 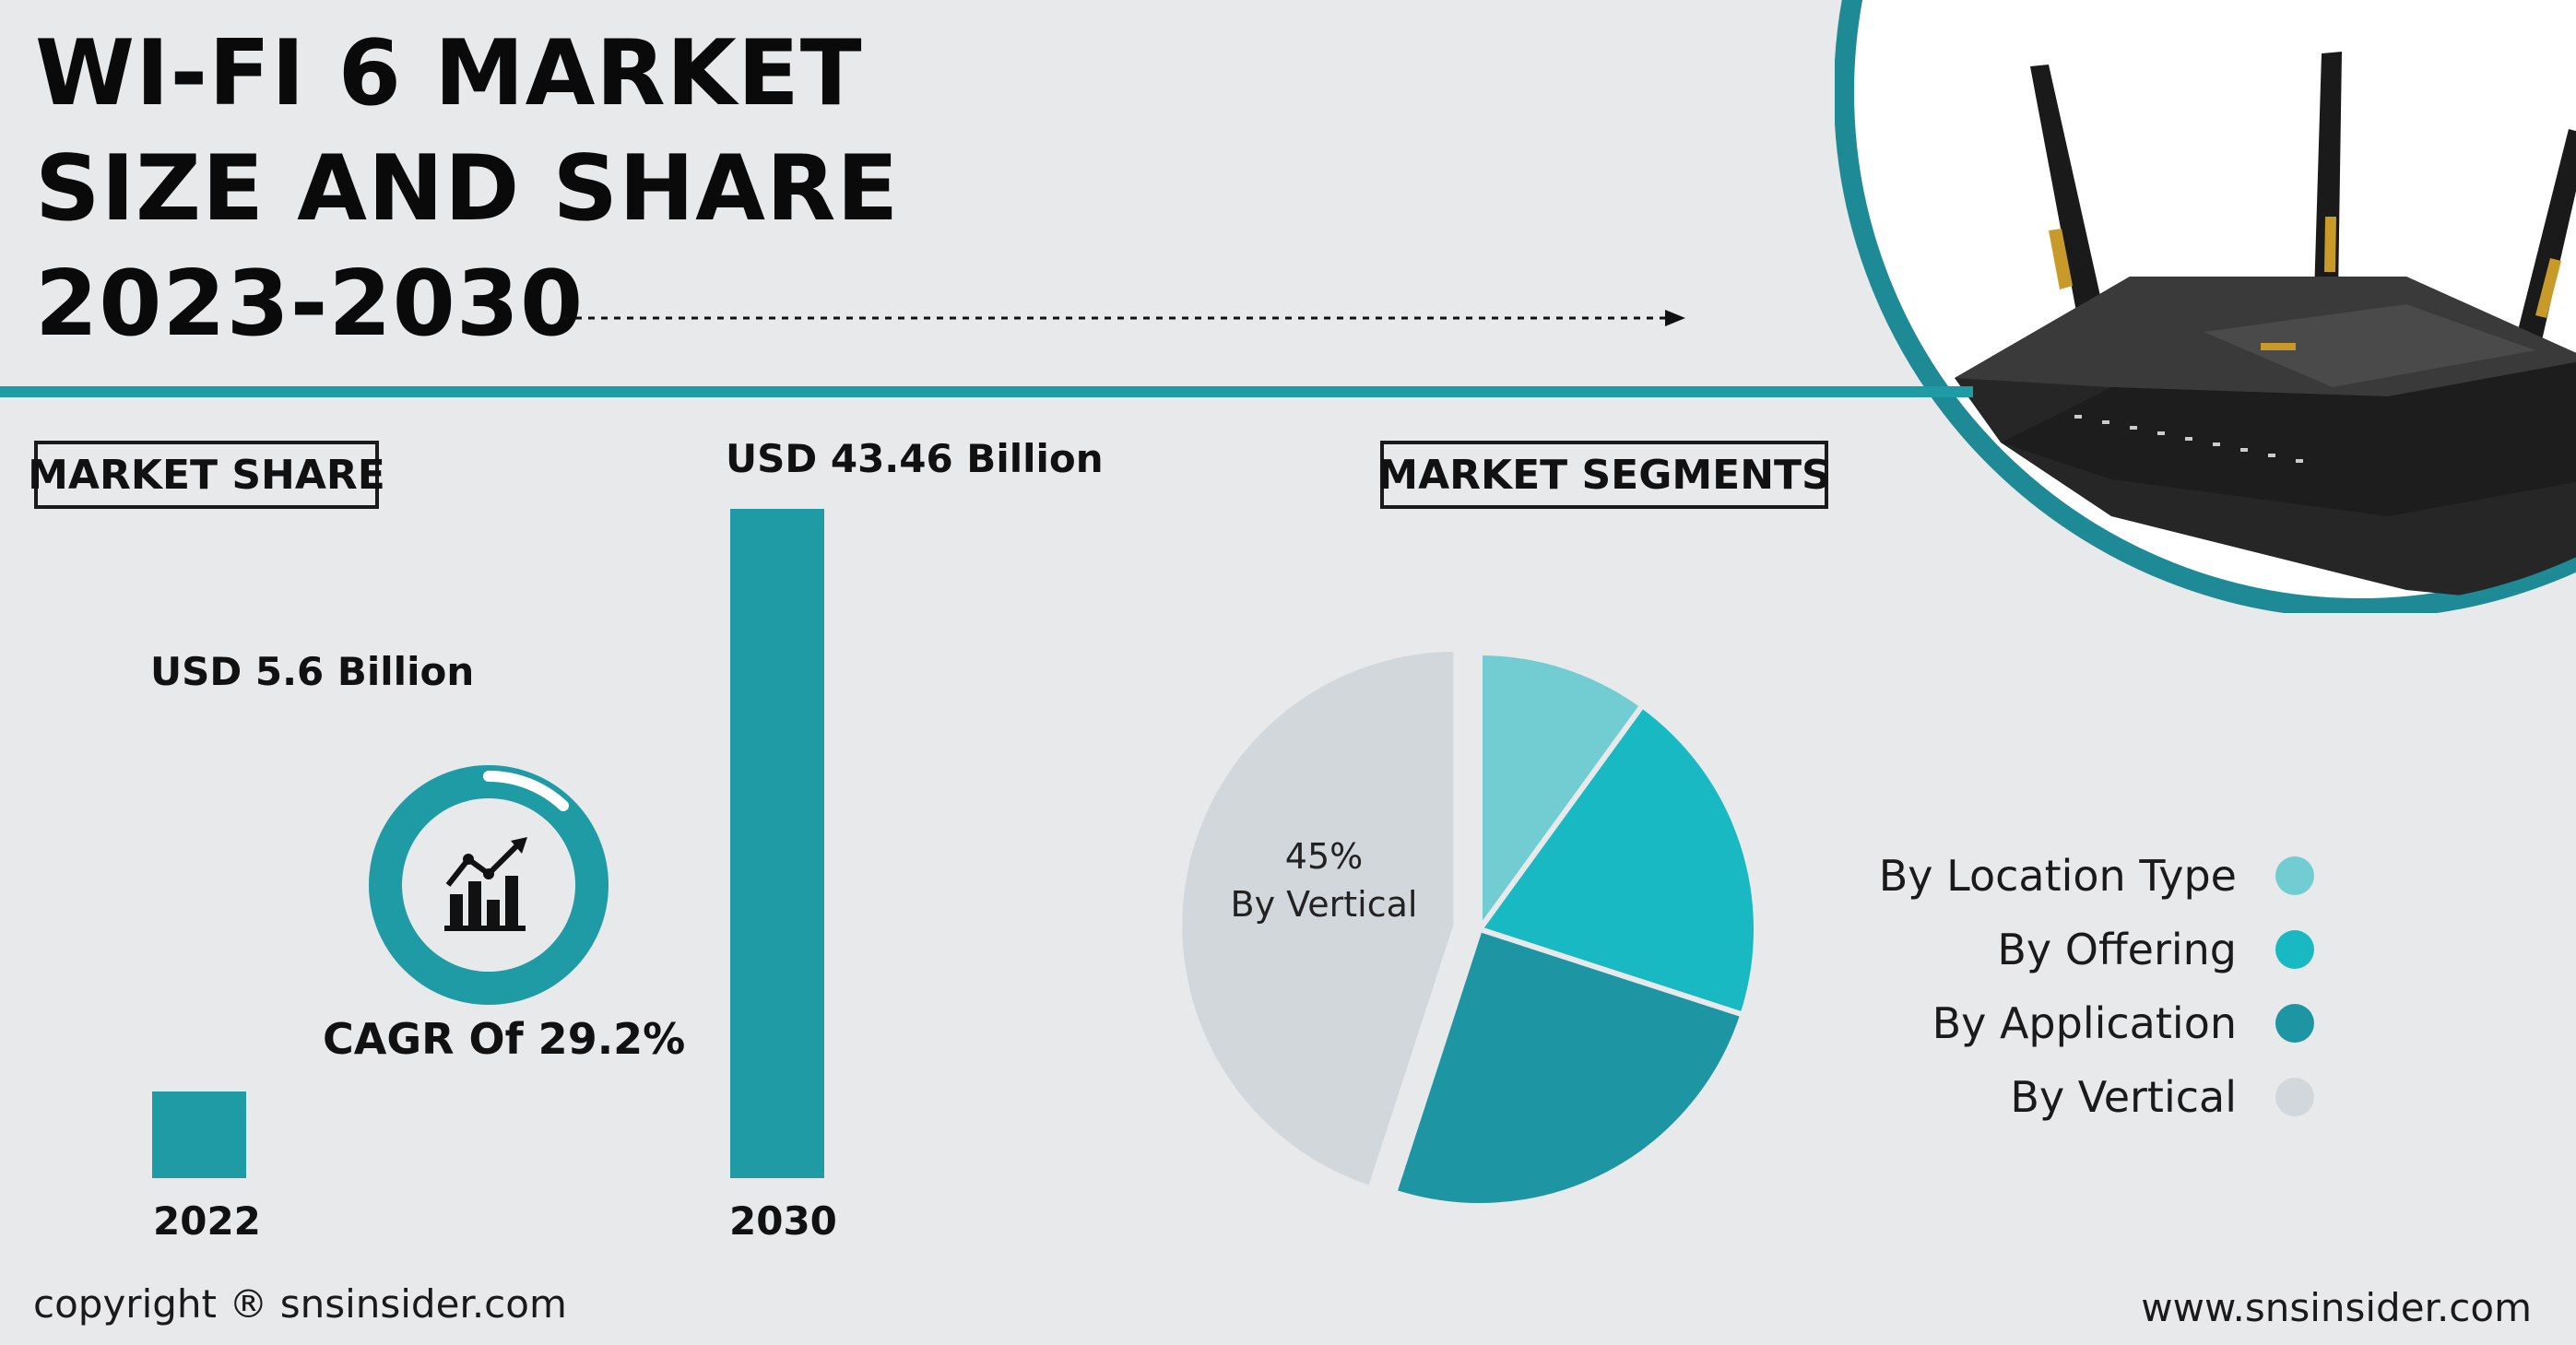 What do you see at coordinates (783, 1221) in the screenshot?
I see `bar-category-2030: 2030` at bounding box center [783, 1221].